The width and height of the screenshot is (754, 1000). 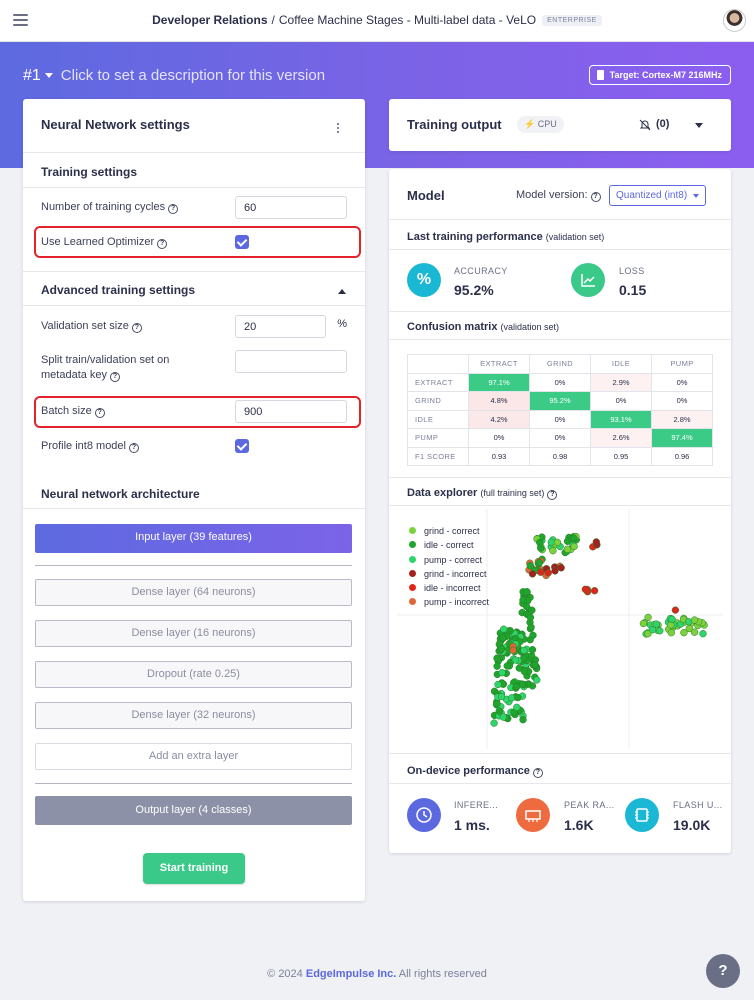 What do you see at coordinates (66, 411) in the screenshot?
I see `batch-label-text: Batch size` at bounding box center [66, 411].